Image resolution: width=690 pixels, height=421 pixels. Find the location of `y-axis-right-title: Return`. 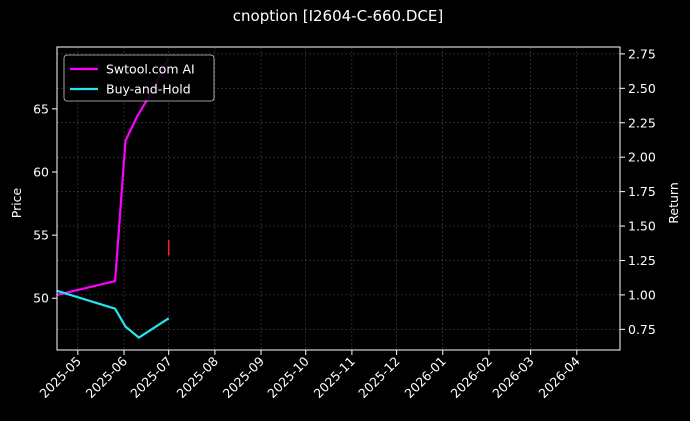

y-axis-right-title: Return is located at coordinates (673, 202).